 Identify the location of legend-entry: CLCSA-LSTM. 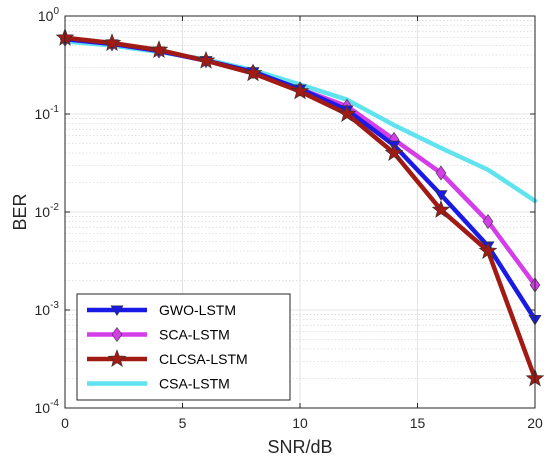
(167, 358).